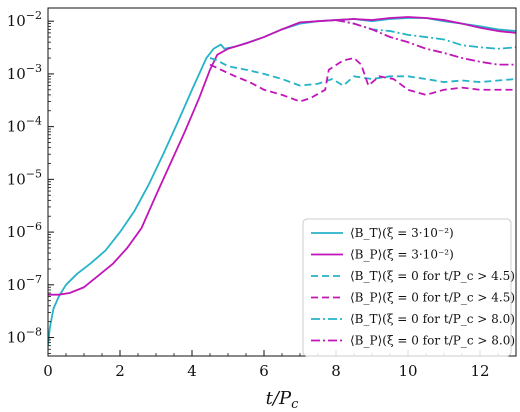 This screenshot has height=412, width=520. I want to click on legend-label: ⟨B_T⟩(ξ = 0 for t/P_c > 8.0), so click(432, 319).